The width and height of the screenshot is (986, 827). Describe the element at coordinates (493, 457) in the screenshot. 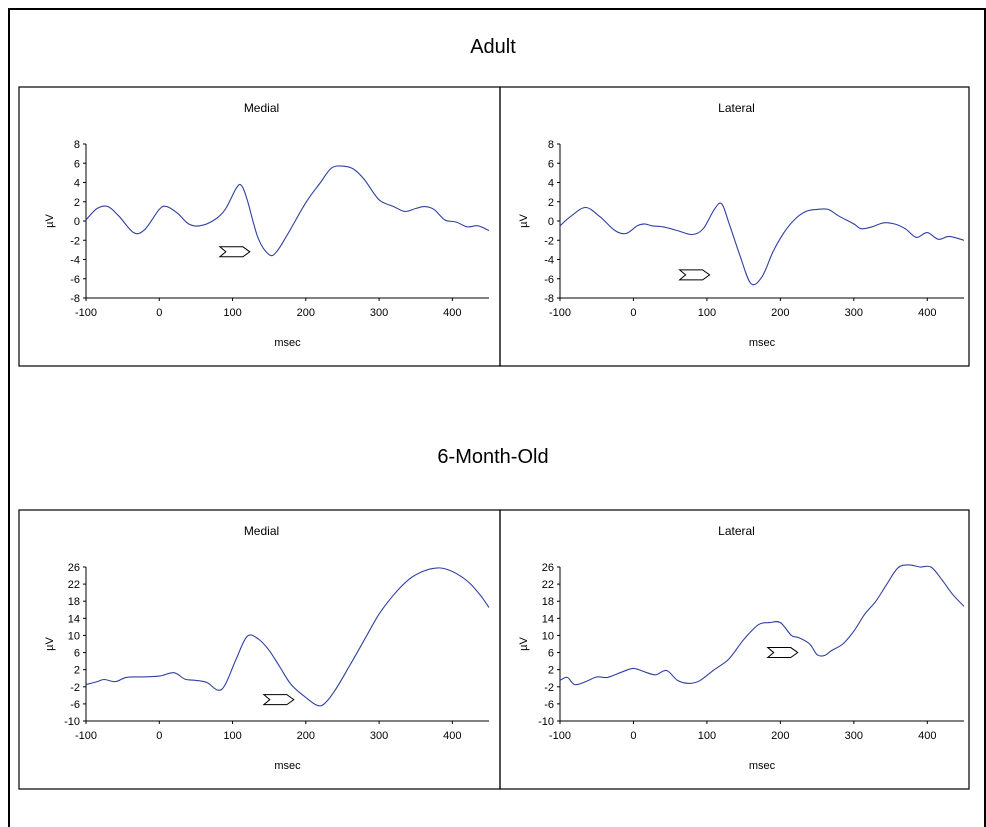

I see `section-title-6-month-old: 6-Month-Old` at that location.